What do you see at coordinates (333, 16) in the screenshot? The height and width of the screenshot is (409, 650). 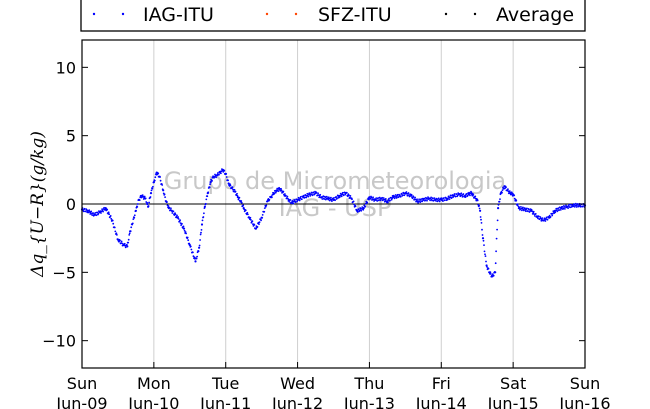 I see `legend: IAG-ITU SFZ-ITU Average` at bounding box center [333, 16].